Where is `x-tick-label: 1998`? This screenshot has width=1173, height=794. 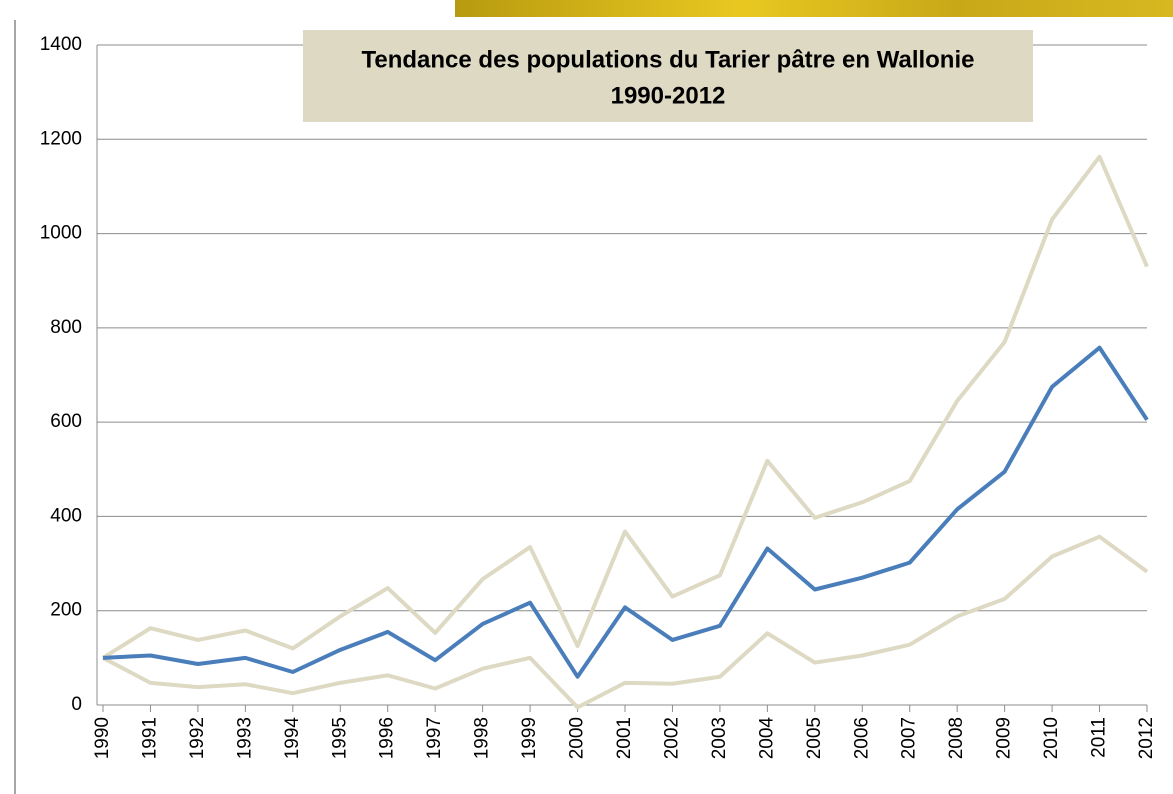
x-tick-label: 1998 is located at coordinates (482, 738).